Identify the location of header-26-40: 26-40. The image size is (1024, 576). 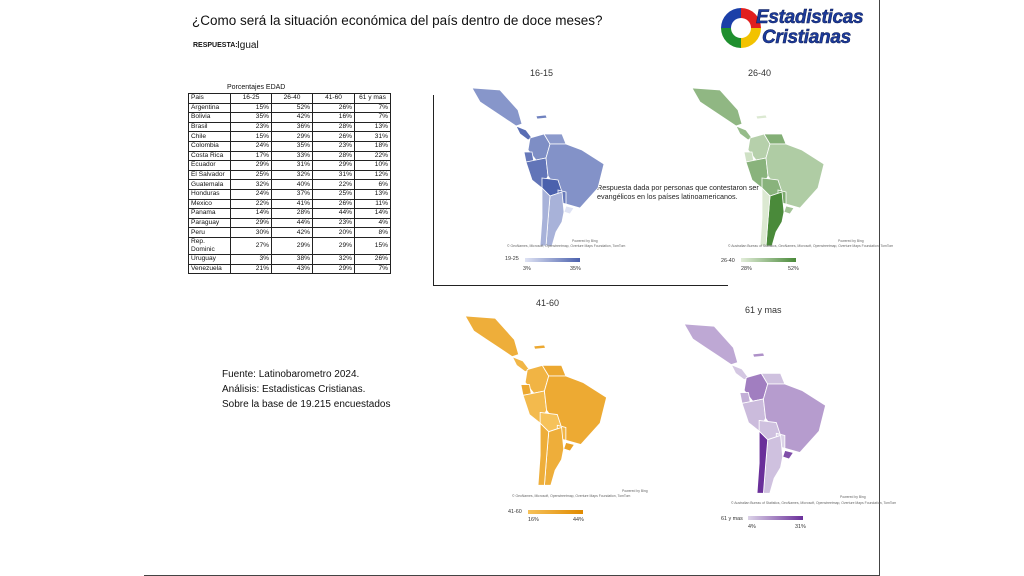
(292, 98).